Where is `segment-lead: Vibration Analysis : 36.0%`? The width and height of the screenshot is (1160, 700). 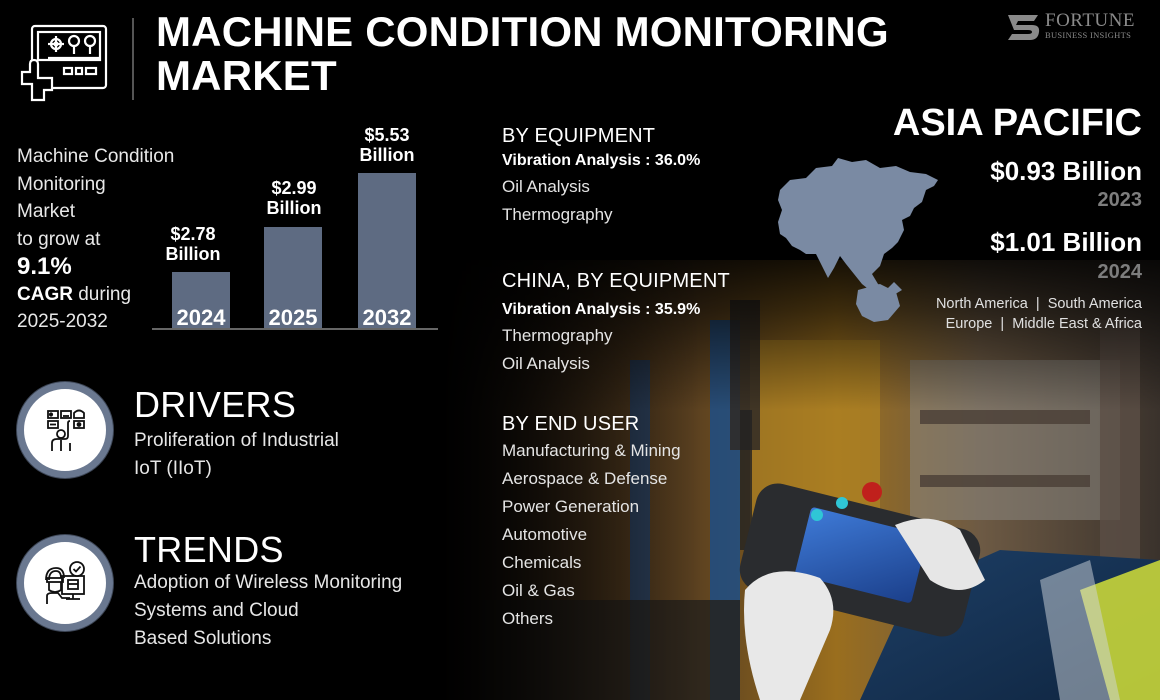 segment-lead: Vibration Analysis : 36.0% is located at coordinates (601, 160).